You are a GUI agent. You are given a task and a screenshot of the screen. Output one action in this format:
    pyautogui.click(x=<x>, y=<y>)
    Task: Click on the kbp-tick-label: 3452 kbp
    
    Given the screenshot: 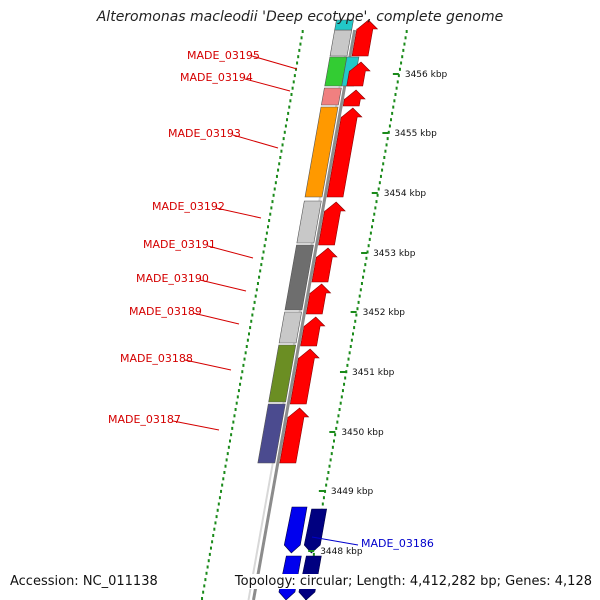 What is the action you would take?
    pyautogui.click(x=384, y=313)
    